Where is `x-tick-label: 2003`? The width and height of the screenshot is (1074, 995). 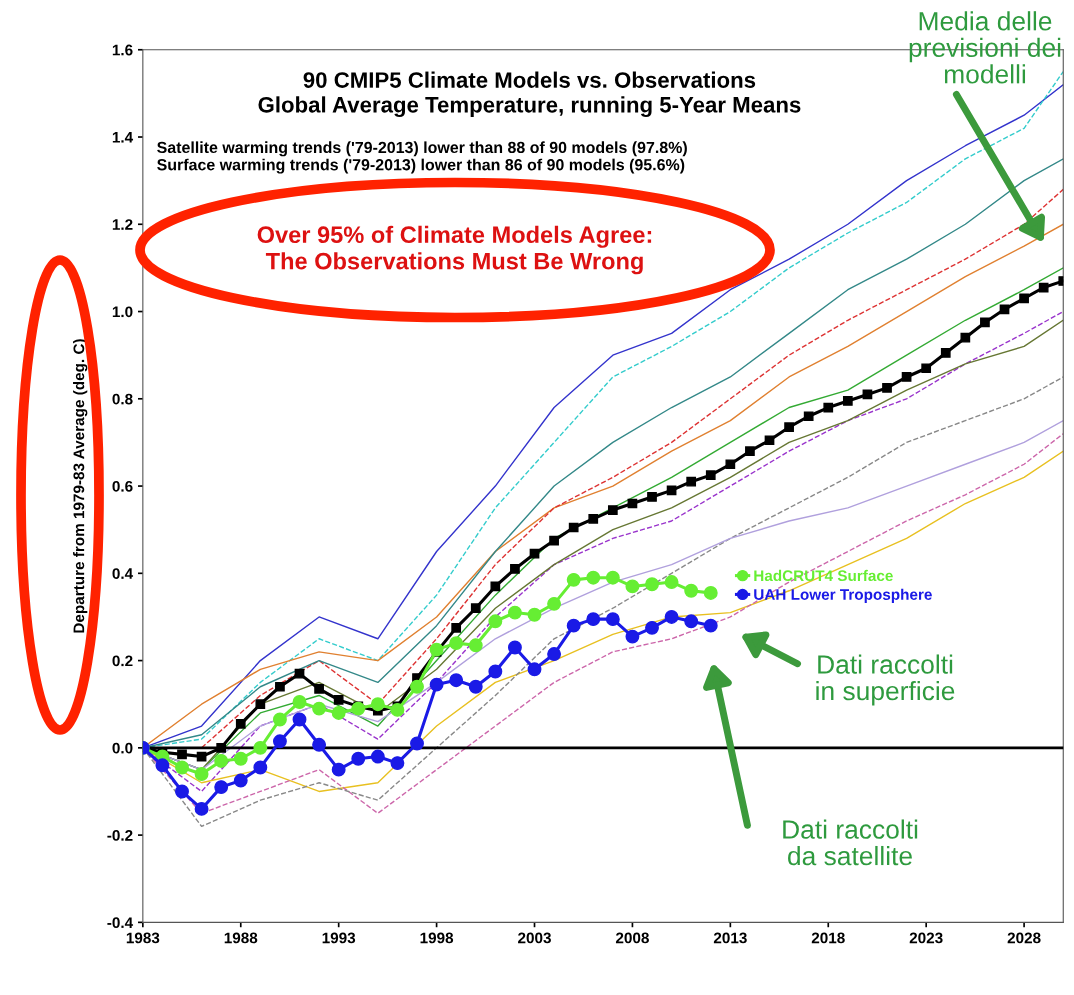
x-tick-label: 2003 is located at coordinates (534, 938).